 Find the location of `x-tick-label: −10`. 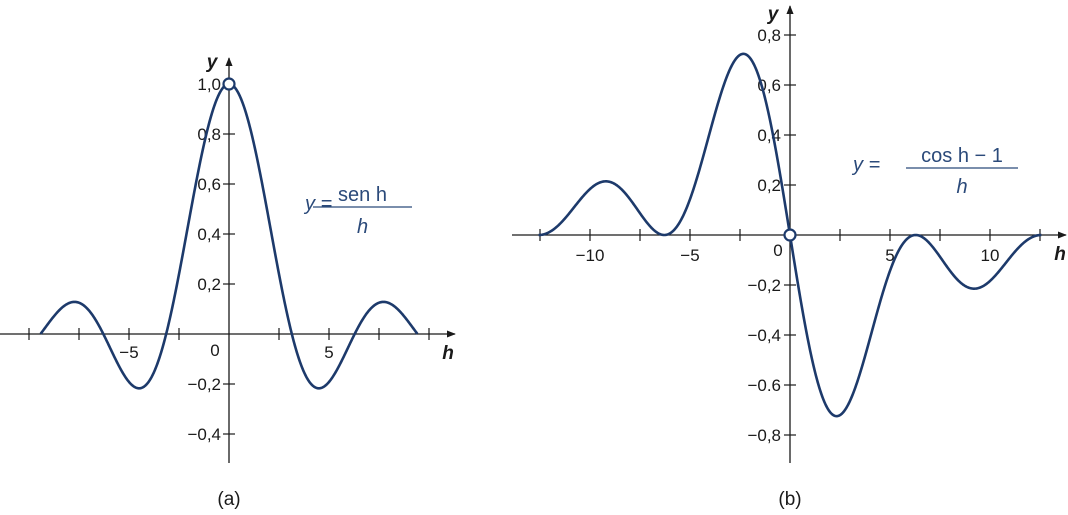

x-tick-label: −10 is located at coordinates (590, 255).